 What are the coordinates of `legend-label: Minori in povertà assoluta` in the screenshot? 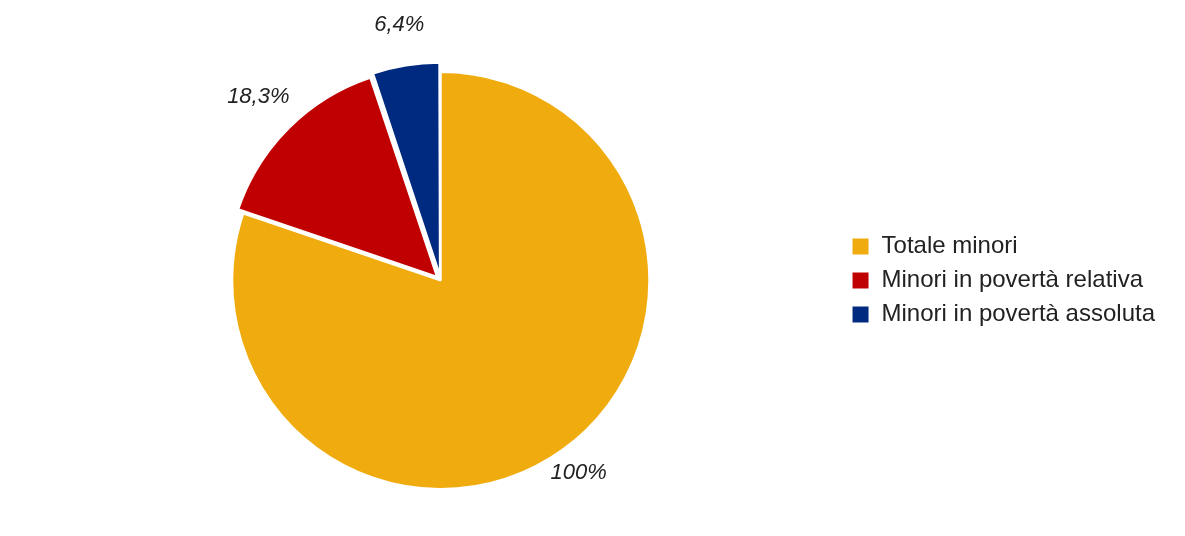 It's located at (1018, 313).